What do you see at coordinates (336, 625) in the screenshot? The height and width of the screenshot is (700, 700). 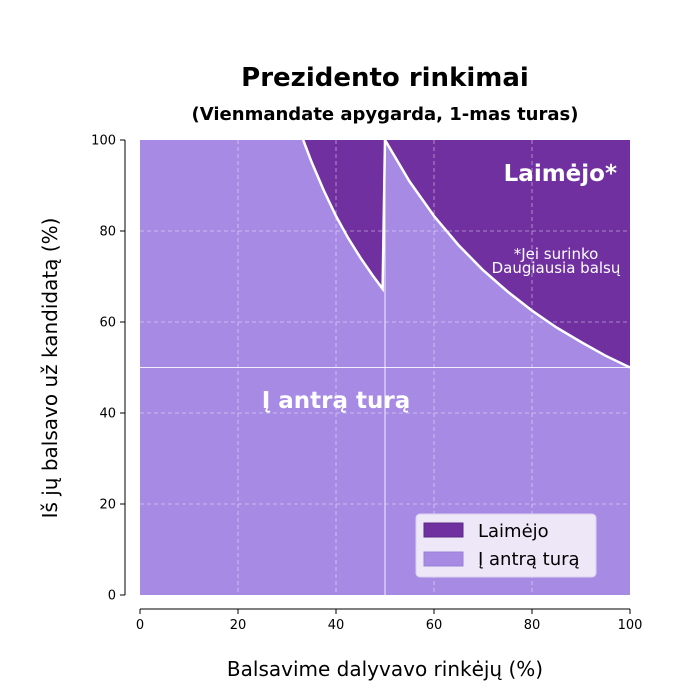 I see `x-tick-label-40: 40` at bounding box center [336, 625].